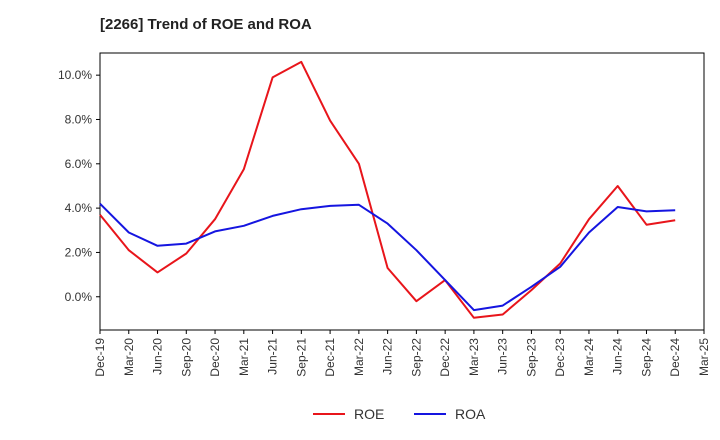 The height and width of the screenshot is (440, 720). What do you see at coordinates (589, 357) in the screenshot?
I see `x-tick-label: Mar-24` at bounding box center [589, 357].